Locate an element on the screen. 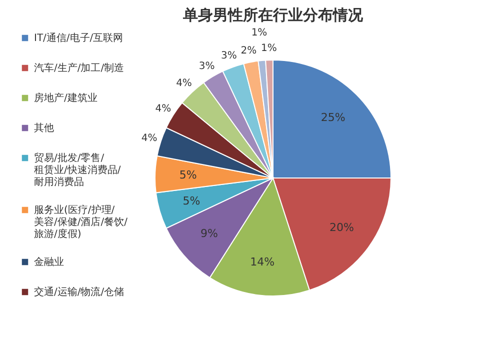 The width and height of the screenshot is (500, 362). data-label: 9% is located at coordinates (209, 233).